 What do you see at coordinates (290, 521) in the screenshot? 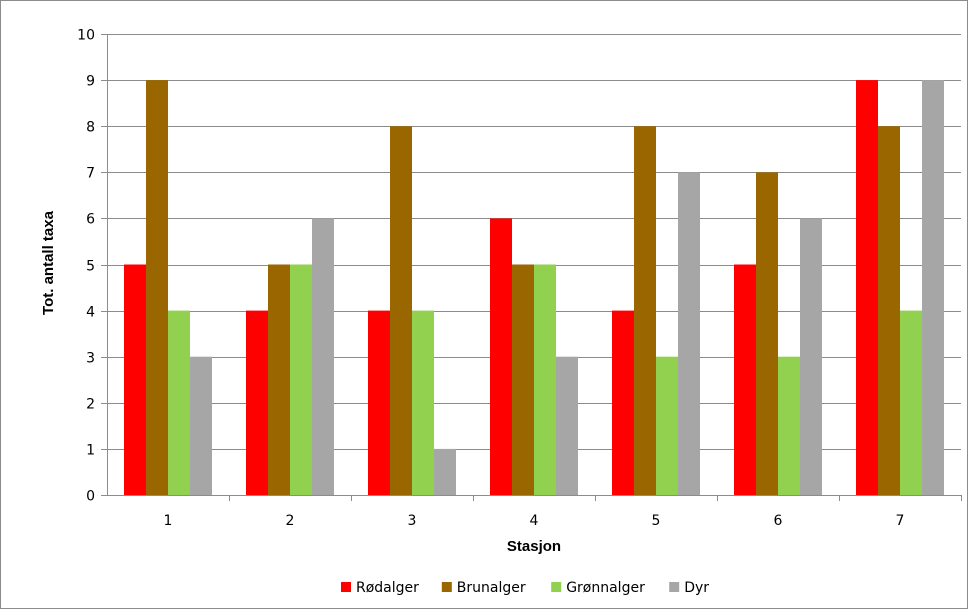
I see `x-tick-label: 2` at bounding box center [290, 521].